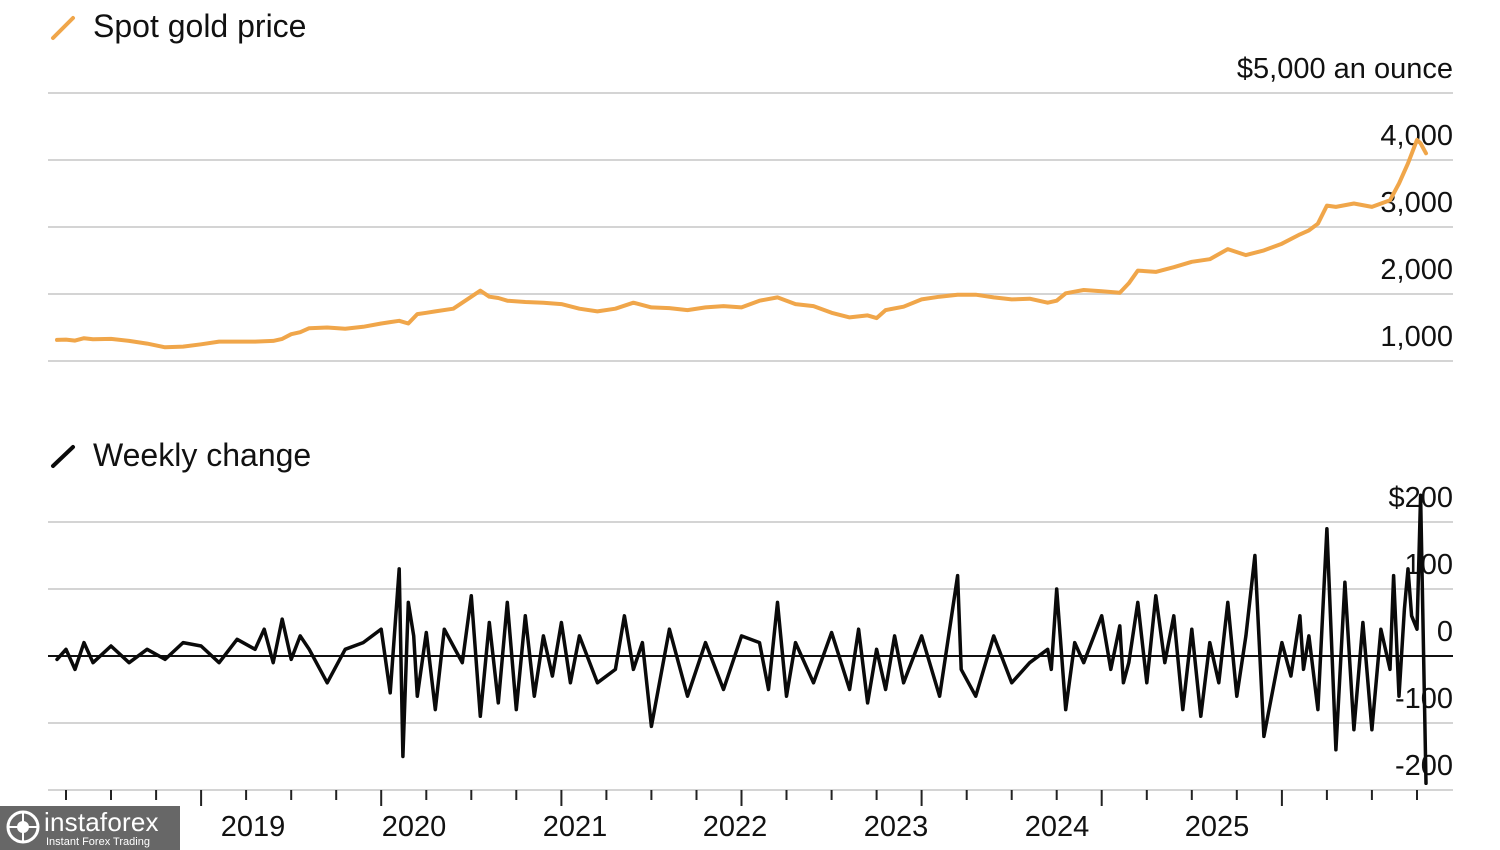 The image size is (1500, 850). What do you see at coordinates (63, 28) in the screenshot?
I see `gold-legend-swatch` at bounding box center [63, 28].